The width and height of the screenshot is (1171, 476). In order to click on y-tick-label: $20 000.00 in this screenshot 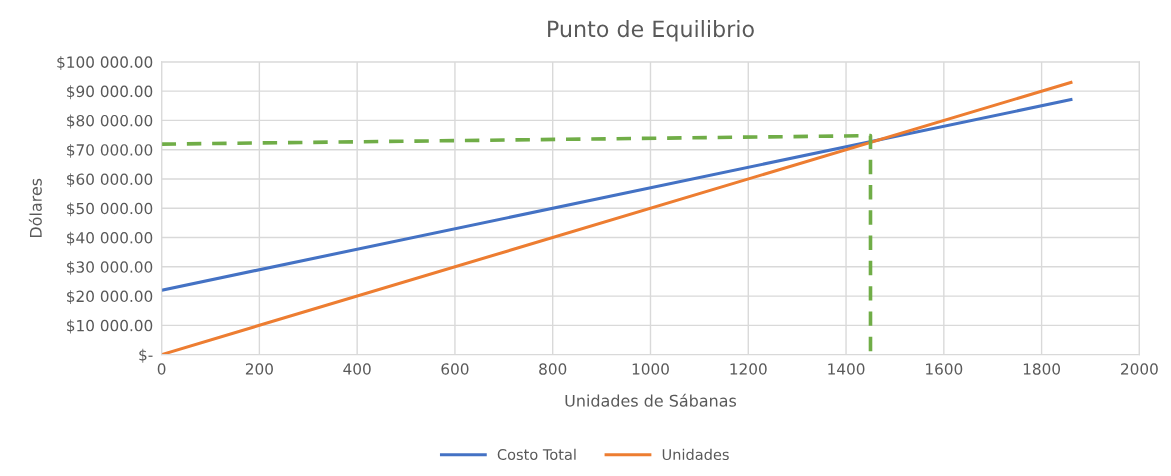, I will do `click(110, 297)`.